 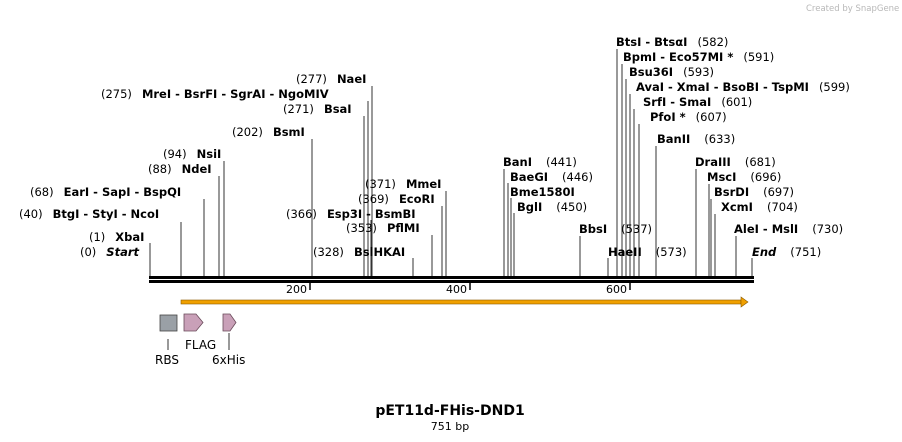 I want to click on scale-ticks: 200 400 600, so click(x=458, y=289).